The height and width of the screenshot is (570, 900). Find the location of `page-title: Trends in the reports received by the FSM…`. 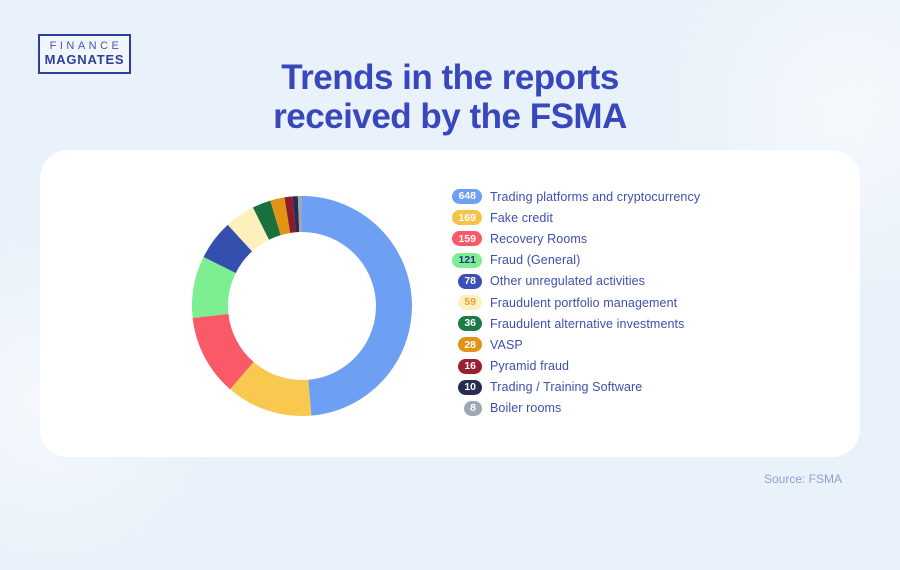

page-title: Trends in the reports received by the FSM… is located at coordinates (450, 97).